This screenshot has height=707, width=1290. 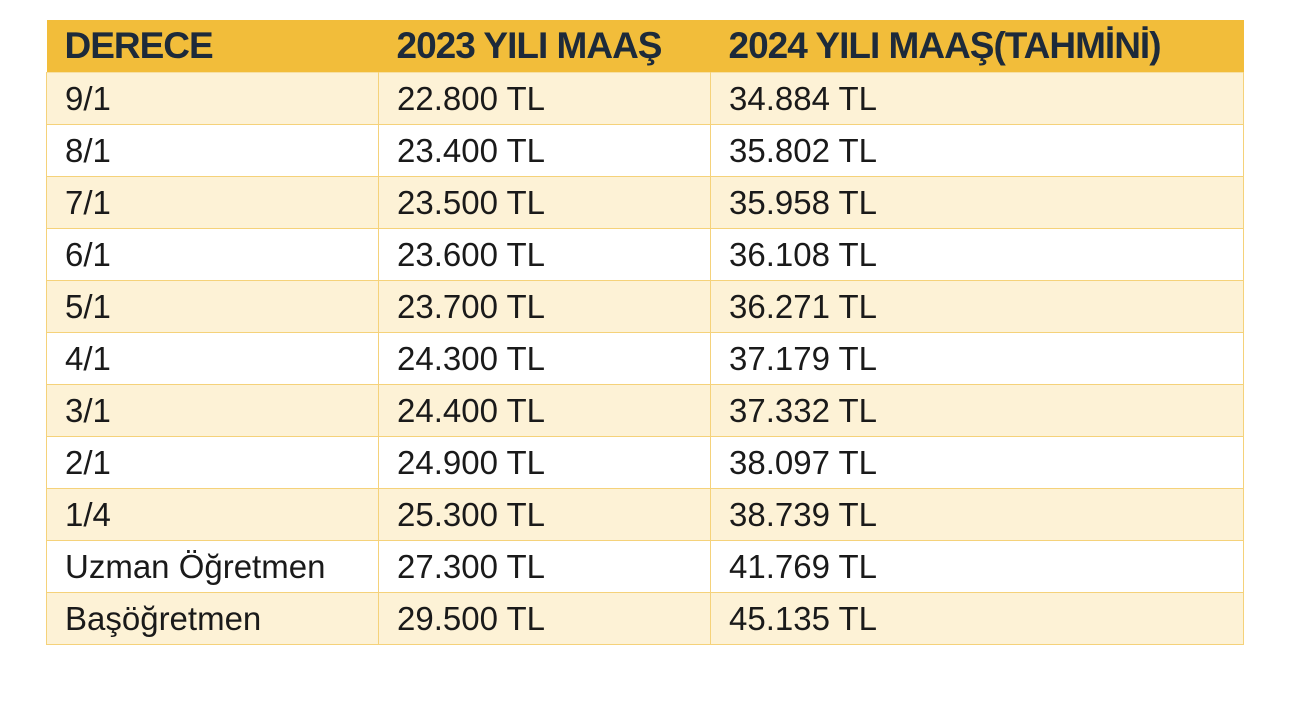 I want to click on table-row: Başöğretmen 29.500 TL 45.135 TL, so click(x=645, y=618).